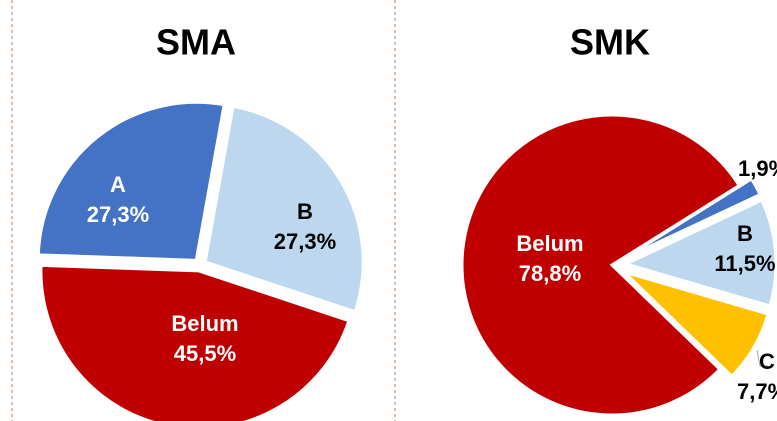 Image resolution: width=777 pixels, height=421 pixels. What do you see at coordinates (762, 358) in the screenshot?
I see `leader-line` at bounding box center [762, 358].